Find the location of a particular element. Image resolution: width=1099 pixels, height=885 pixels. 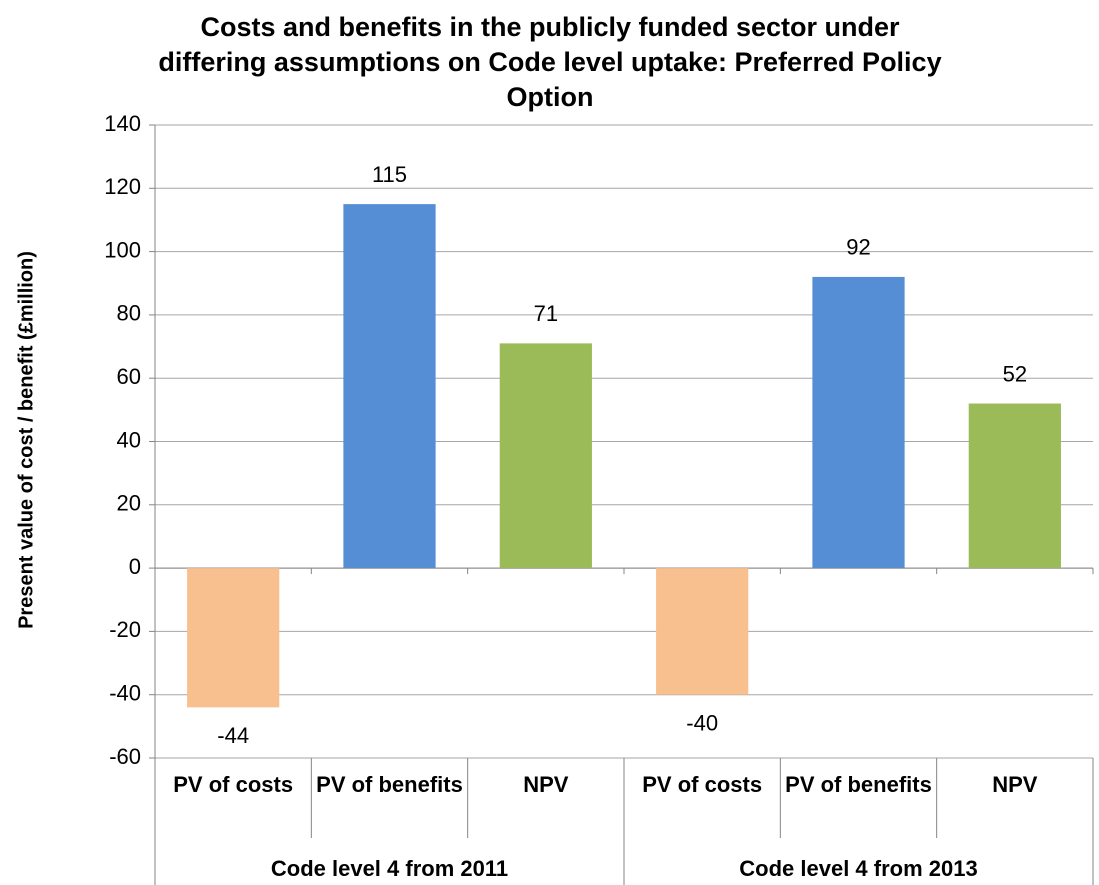

y-tick-label: 80 is located at coordinates (129, 313).